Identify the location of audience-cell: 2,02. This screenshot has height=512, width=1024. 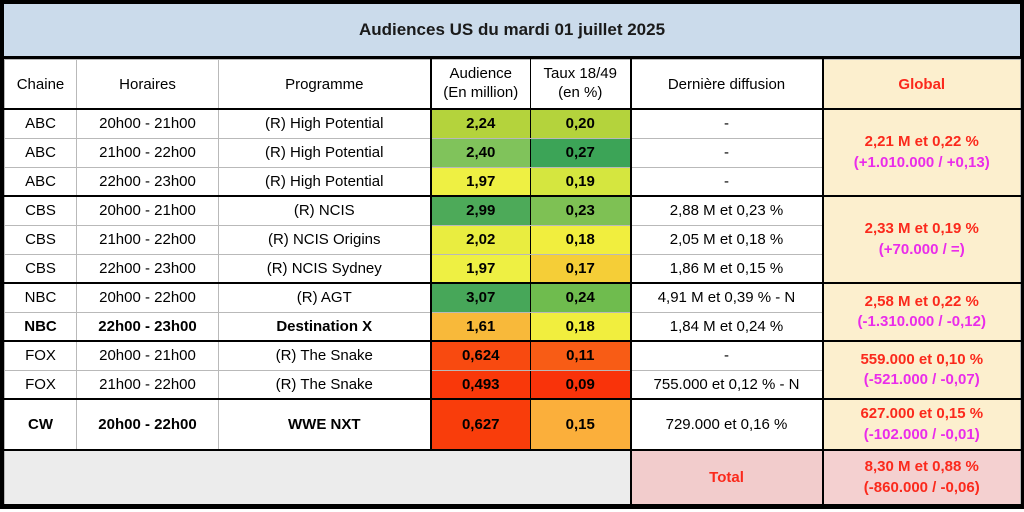
(480, 239).